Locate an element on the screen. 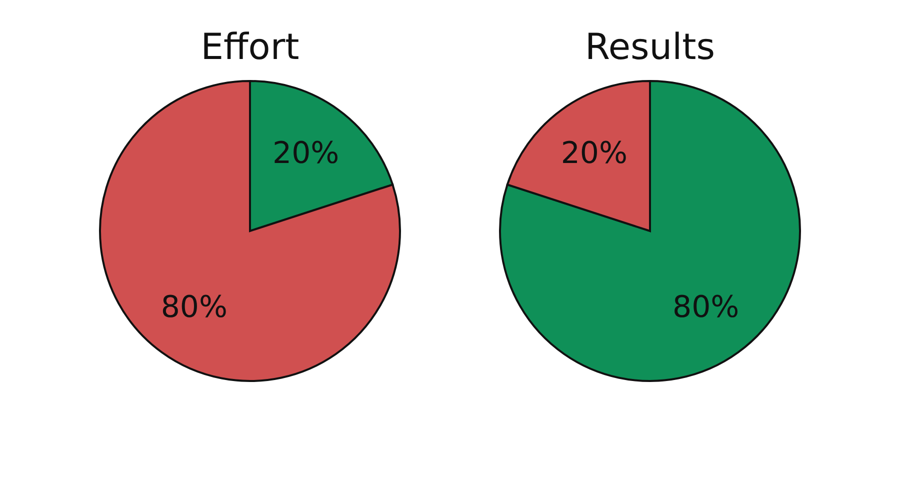 The width and height of the screenshot is (900, 500). chart-title: Effort is located at coordinates (250, 47).